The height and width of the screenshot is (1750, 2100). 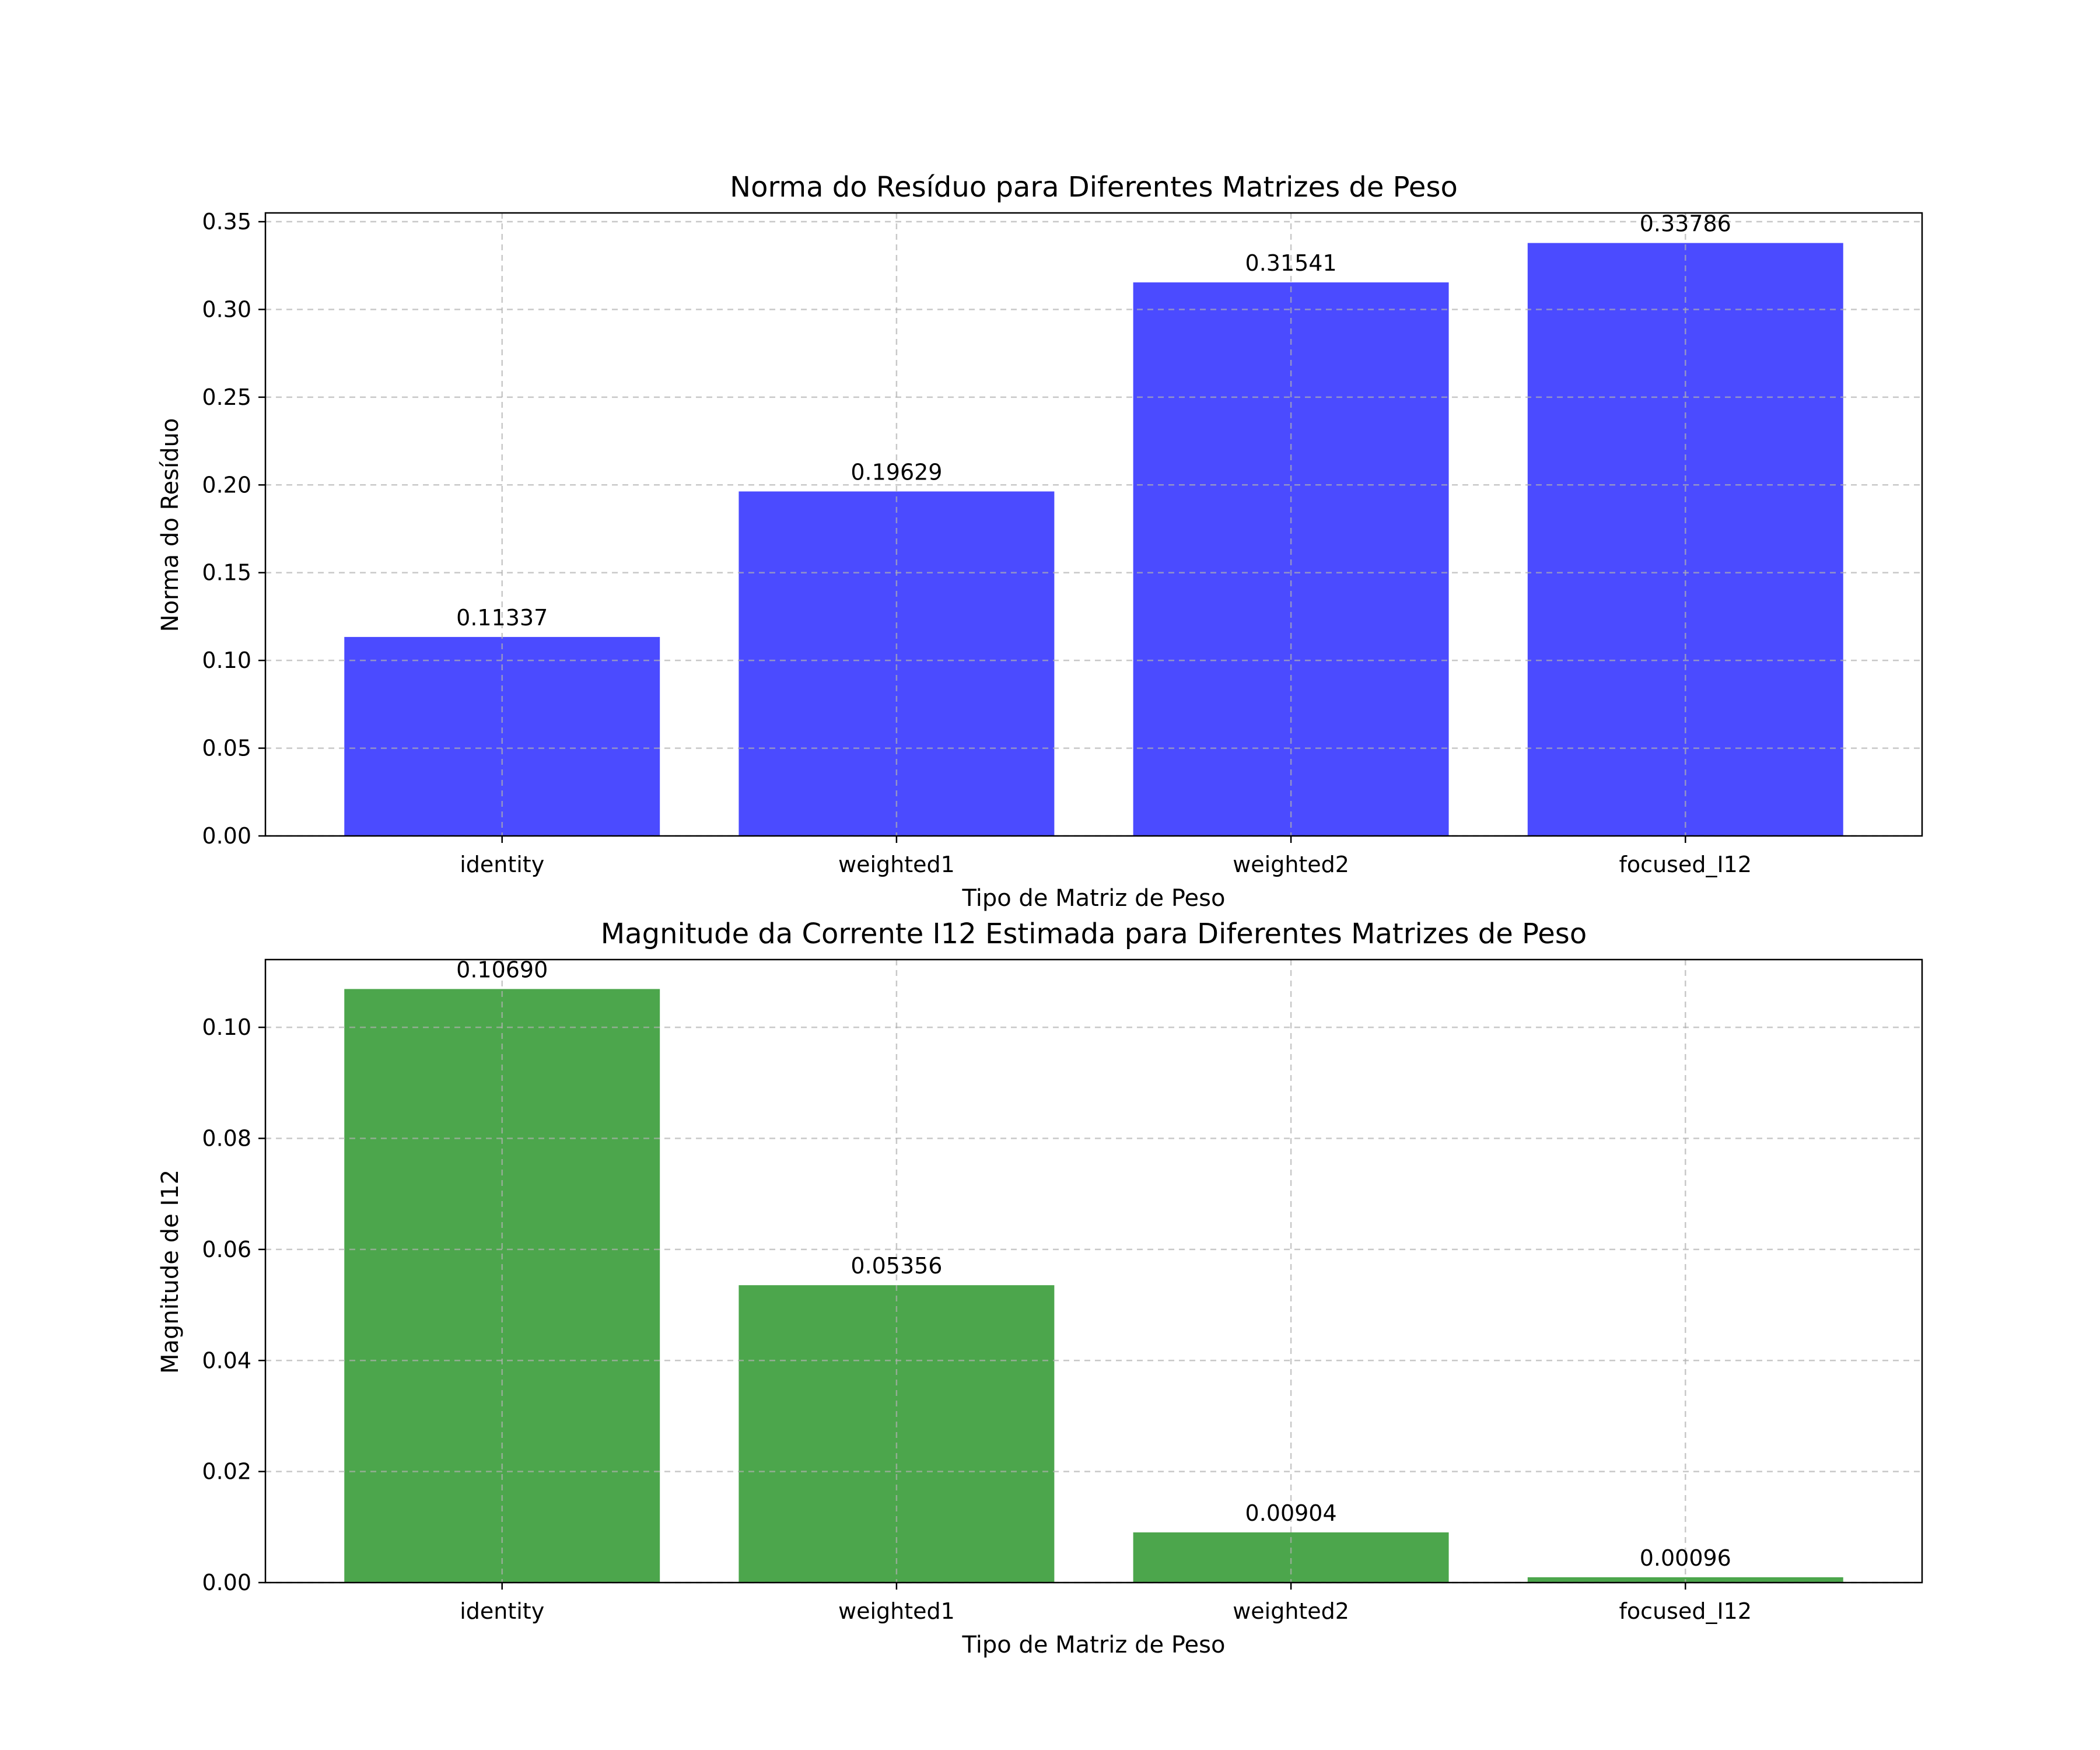 What do you see at coordinates (226, 397) in the screenshot?
I see `y-tick-label: 0.25` at bounding box center [226, 397].